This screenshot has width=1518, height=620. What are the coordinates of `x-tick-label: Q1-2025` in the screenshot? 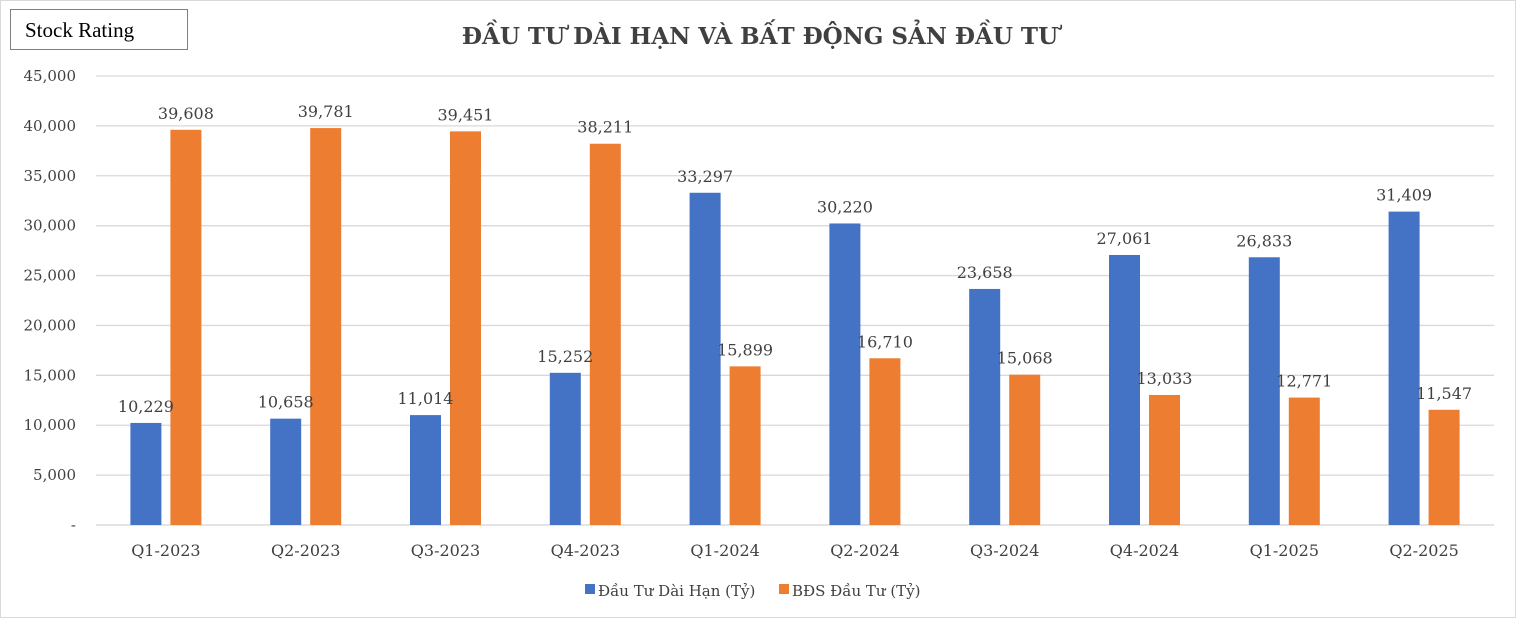 It's located at (1284, 550).